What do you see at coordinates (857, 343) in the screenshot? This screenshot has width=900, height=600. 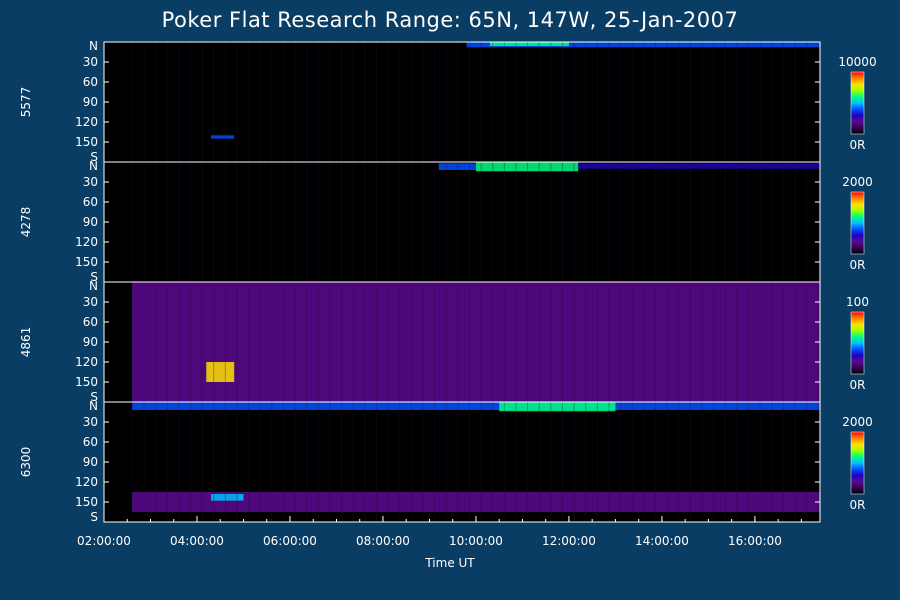 I see `panel-4861-colorbar` at bounding box center [857, 343].